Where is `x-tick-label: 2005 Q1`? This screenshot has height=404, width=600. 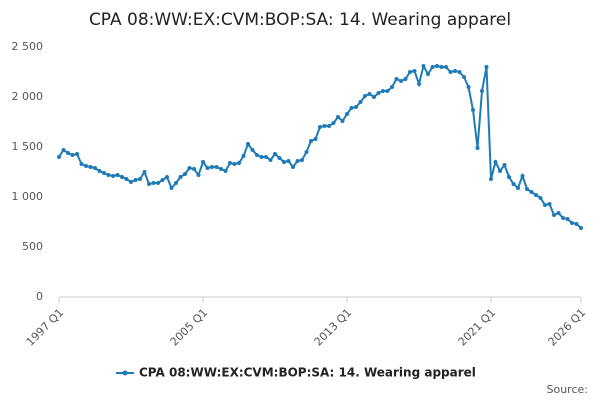 x-tick-label: 2005 Q1 is located at coordinates (189, 327).